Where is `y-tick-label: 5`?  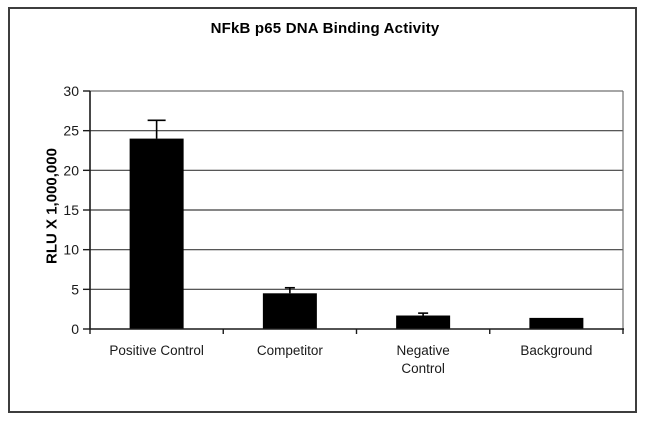
y-tick-label: 5 is located at coordinates (75, 289).